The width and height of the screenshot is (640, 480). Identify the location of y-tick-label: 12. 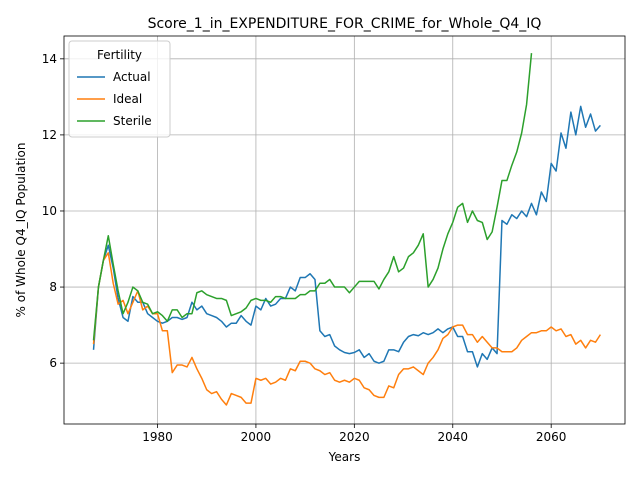
(49, 135).